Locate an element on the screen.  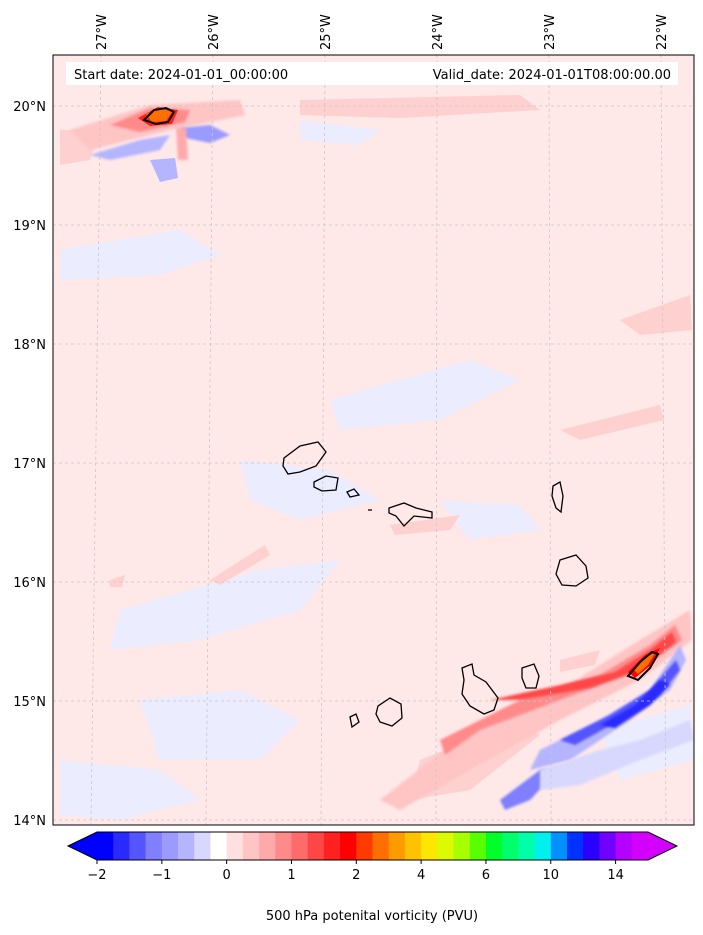
island-brava is located at coordinates (354, 721).